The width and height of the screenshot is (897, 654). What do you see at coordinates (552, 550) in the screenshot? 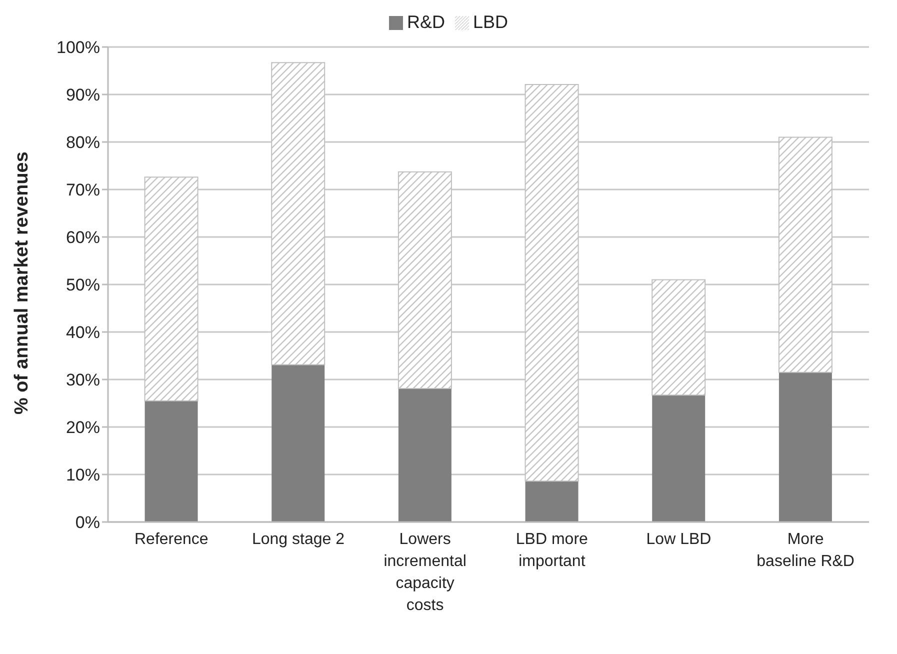
I see `x-tick-label: LBD more important` at bounding box center [552, 550].